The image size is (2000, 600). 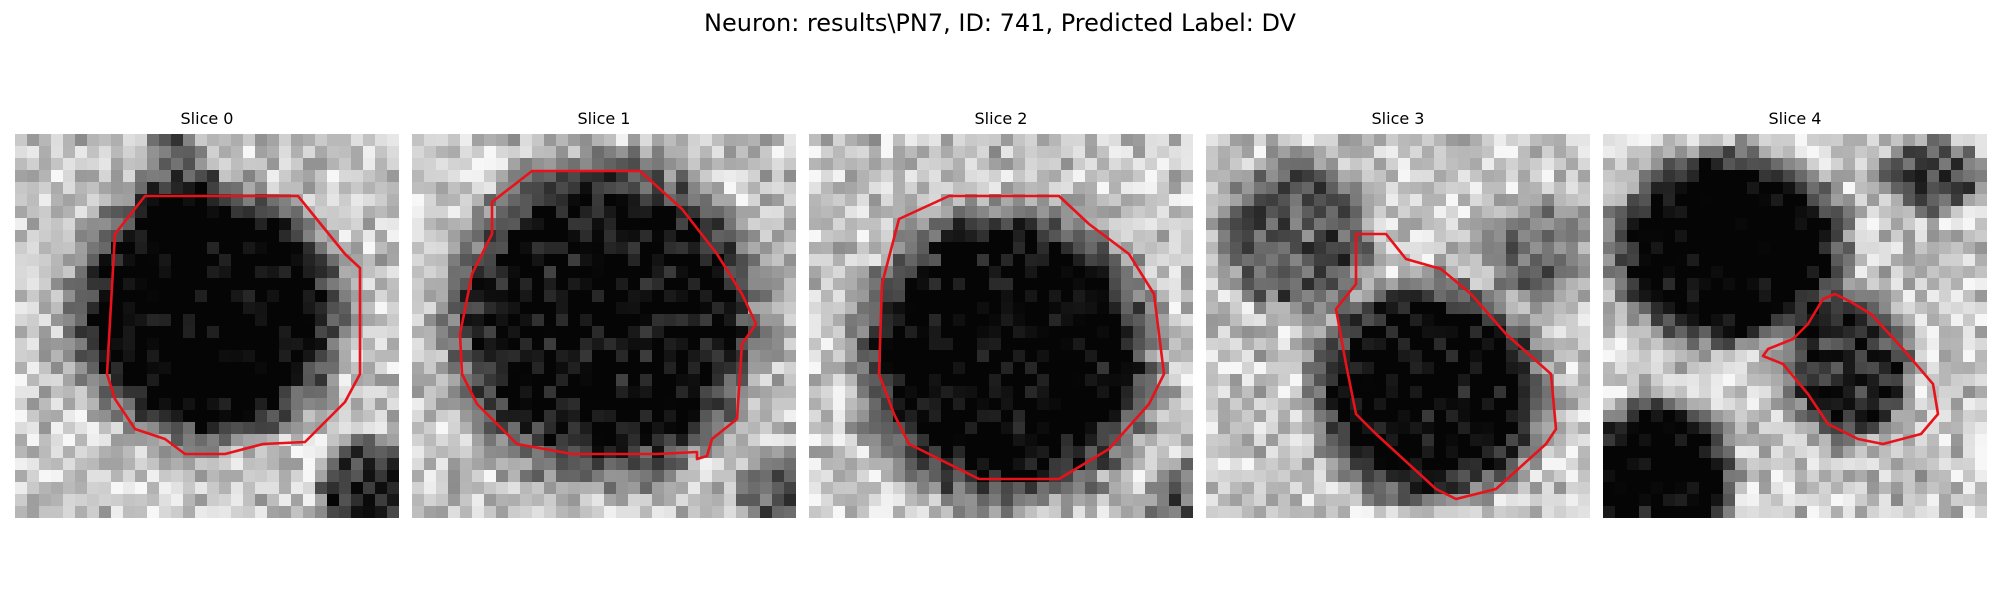 What do you see at coordinates (207, 118) in the screenshot?
I see `slice-title-0: Slice 0` at bounding box center [207, 118].